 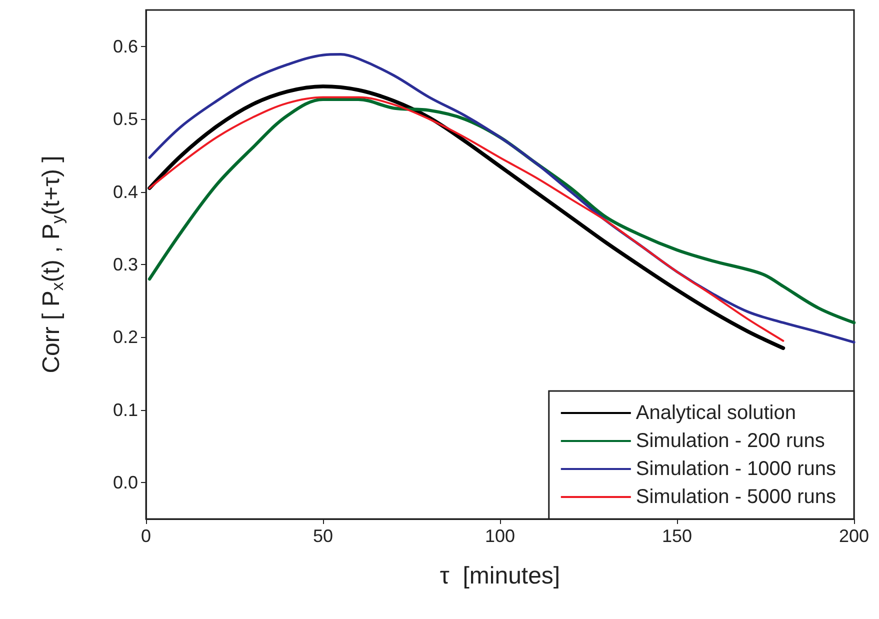 What do you see at coordinates (125, 192) in the screenshot?
I see `y-tick-label: 0.4` at bounding box center [125, 192].